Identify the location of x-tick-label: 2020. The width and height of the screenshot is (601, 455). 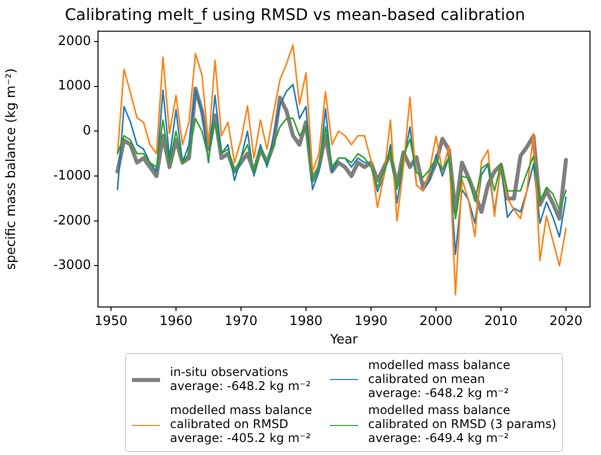
(565, 322).